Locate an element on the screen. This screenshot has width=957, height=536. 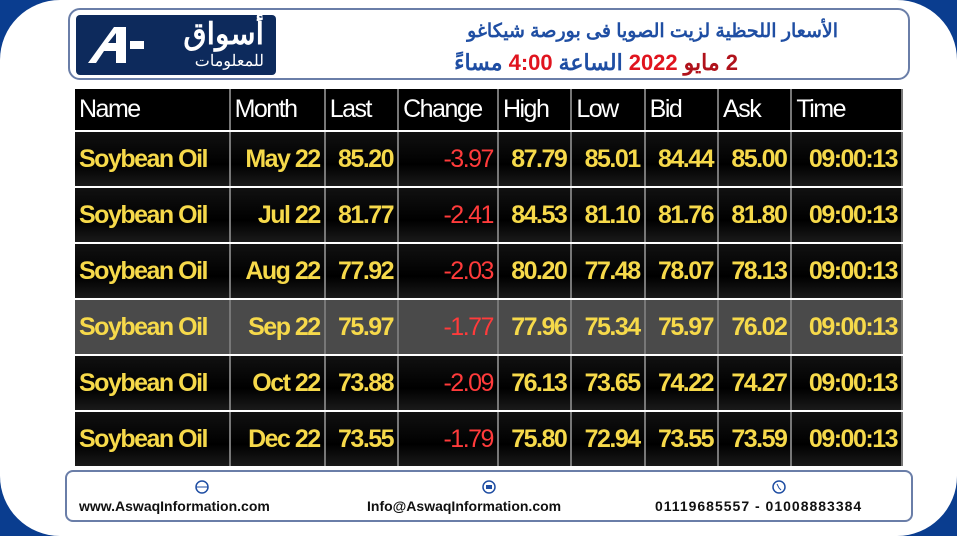
column-header: Bid is located at coordinates (682, 109).